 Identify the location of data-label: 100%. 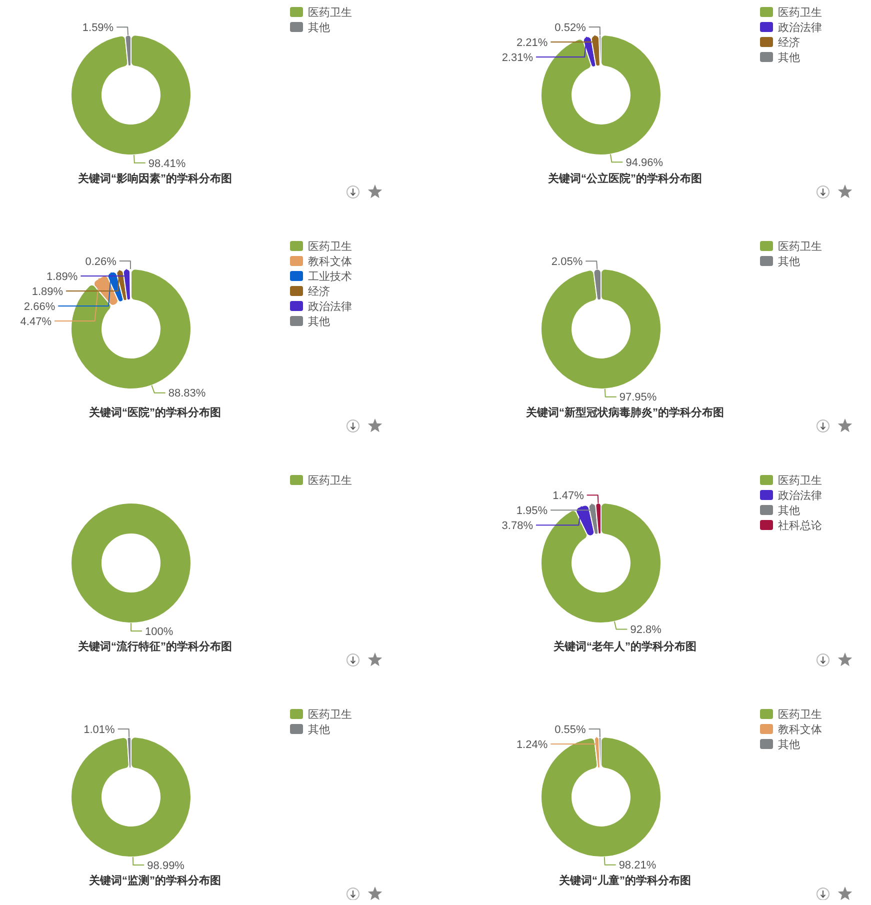
(159, 632).